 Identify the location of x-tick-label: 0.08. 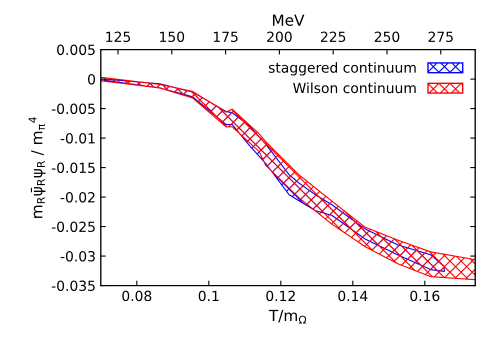
(137, 296).